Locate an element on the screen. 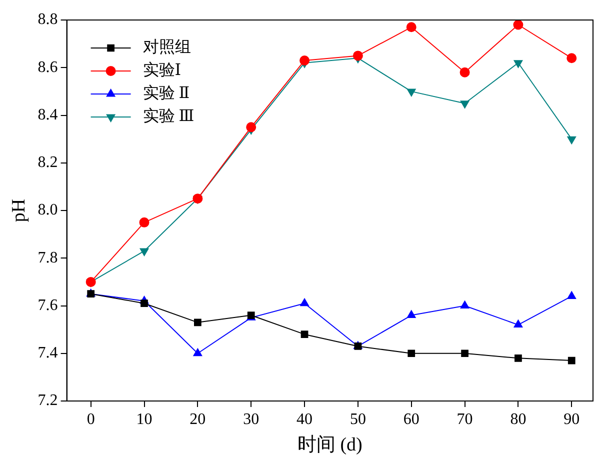 The image size is (604, 461). y-tick-label: 8.0 is located at coordinates (48, 210).